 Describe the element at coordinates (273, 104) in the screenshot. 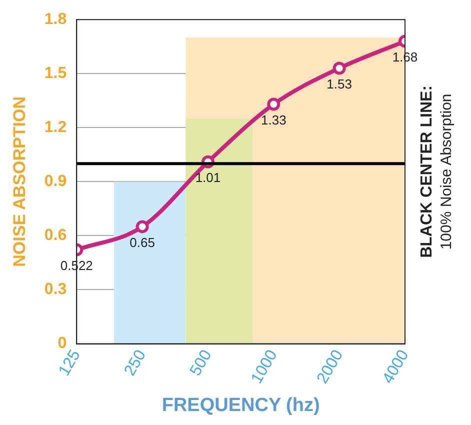

I see `point` at that location.